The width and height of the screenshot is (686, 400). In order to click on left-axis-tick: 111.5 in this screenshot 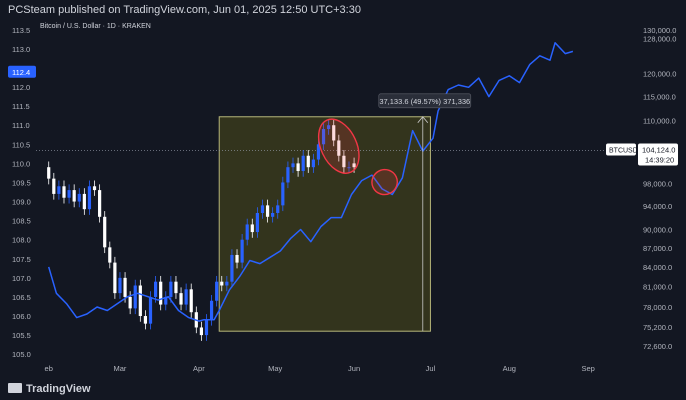, I will do `click(21, 106)`.